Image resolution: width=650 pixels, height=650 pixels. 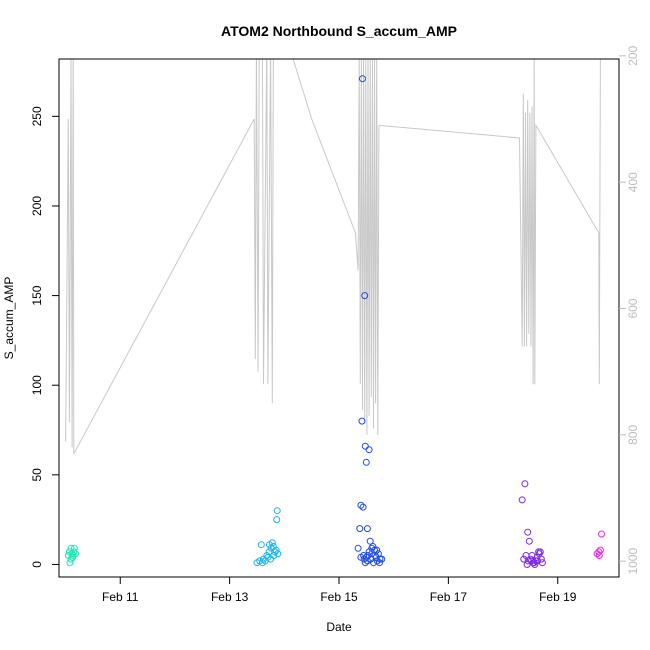 I want to click on x-axis-title: Date, so click(x=339, y=627).